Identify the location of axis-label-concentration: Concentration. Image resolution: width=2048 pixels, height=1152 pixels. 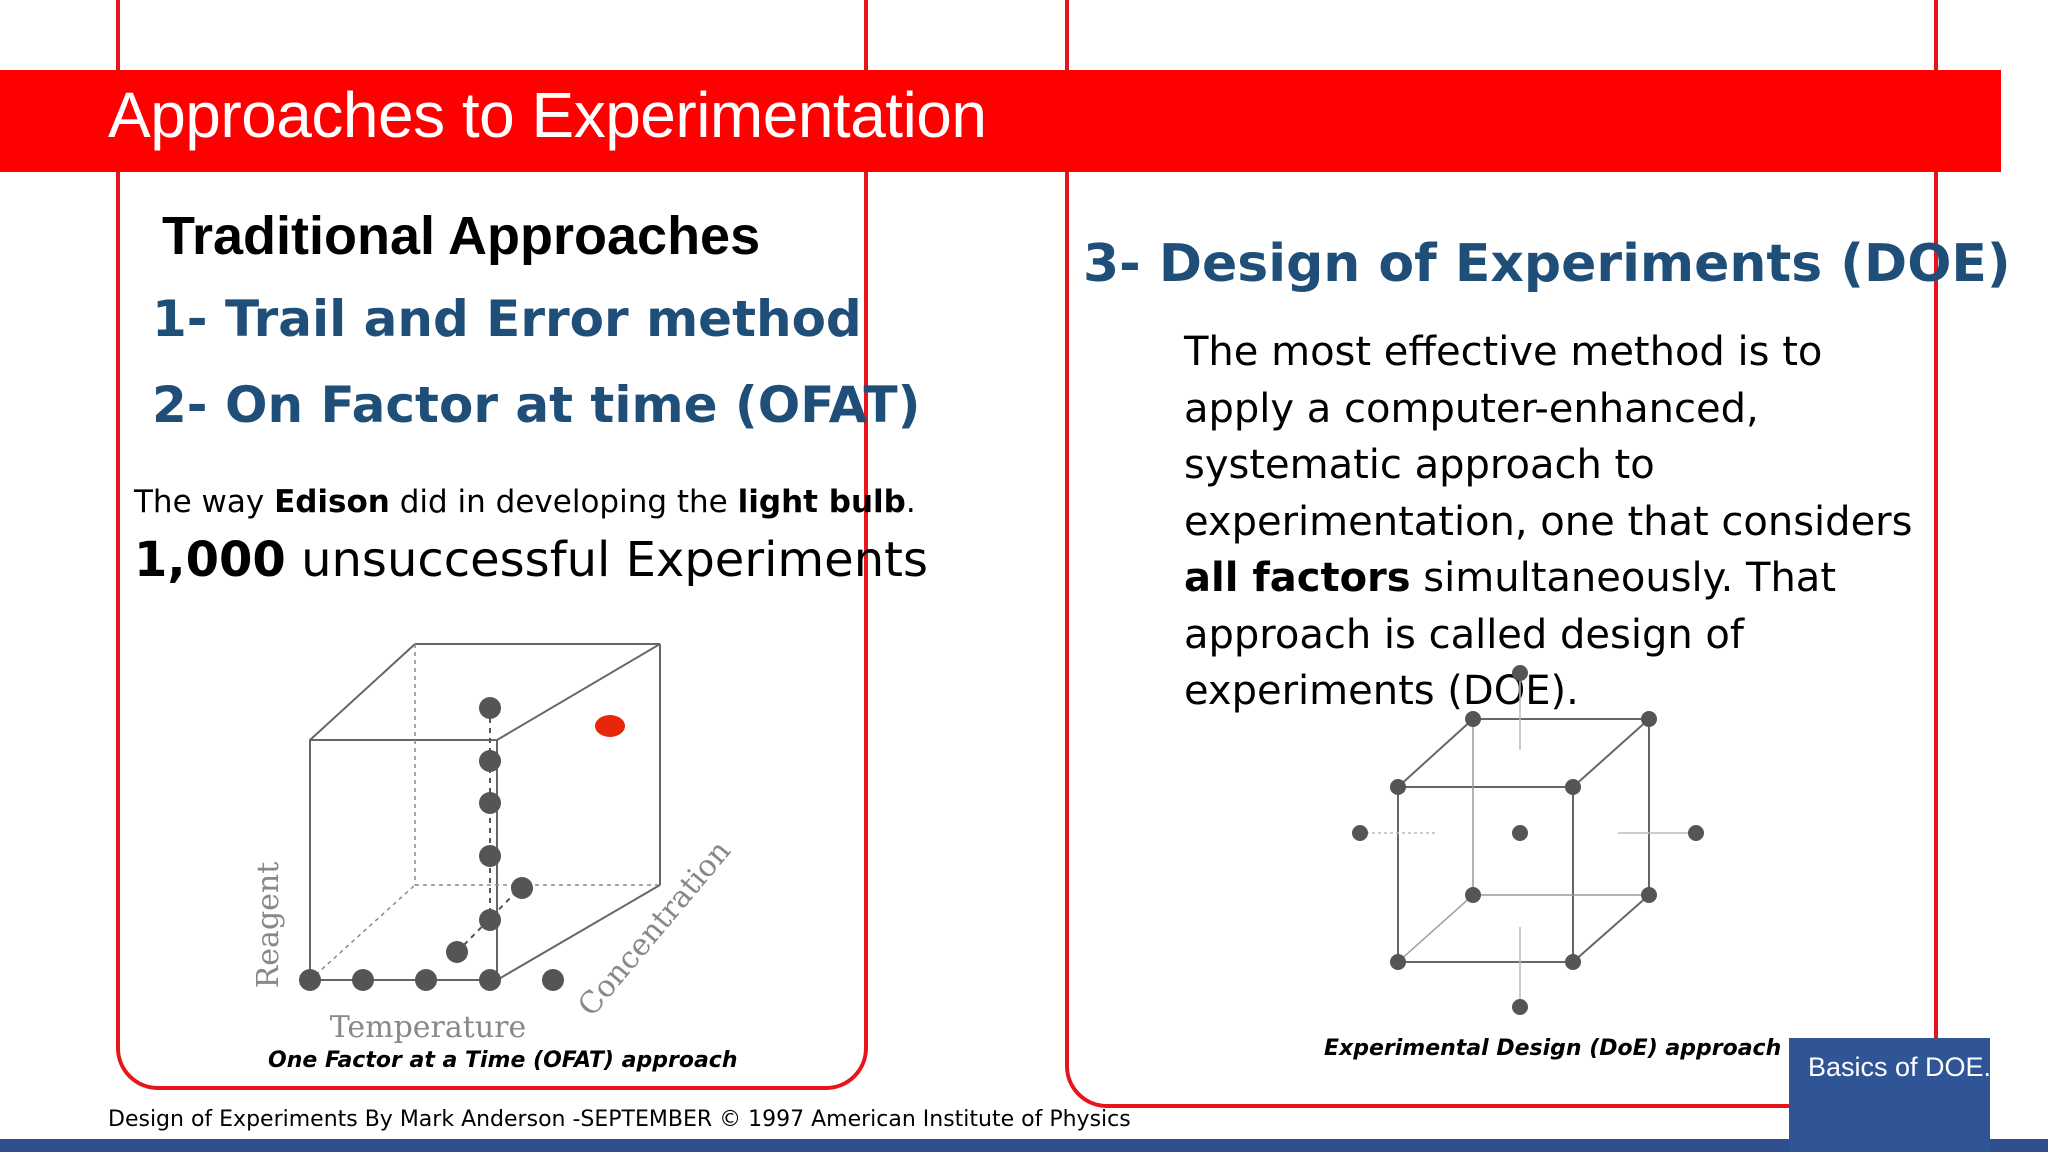
(654, 928).